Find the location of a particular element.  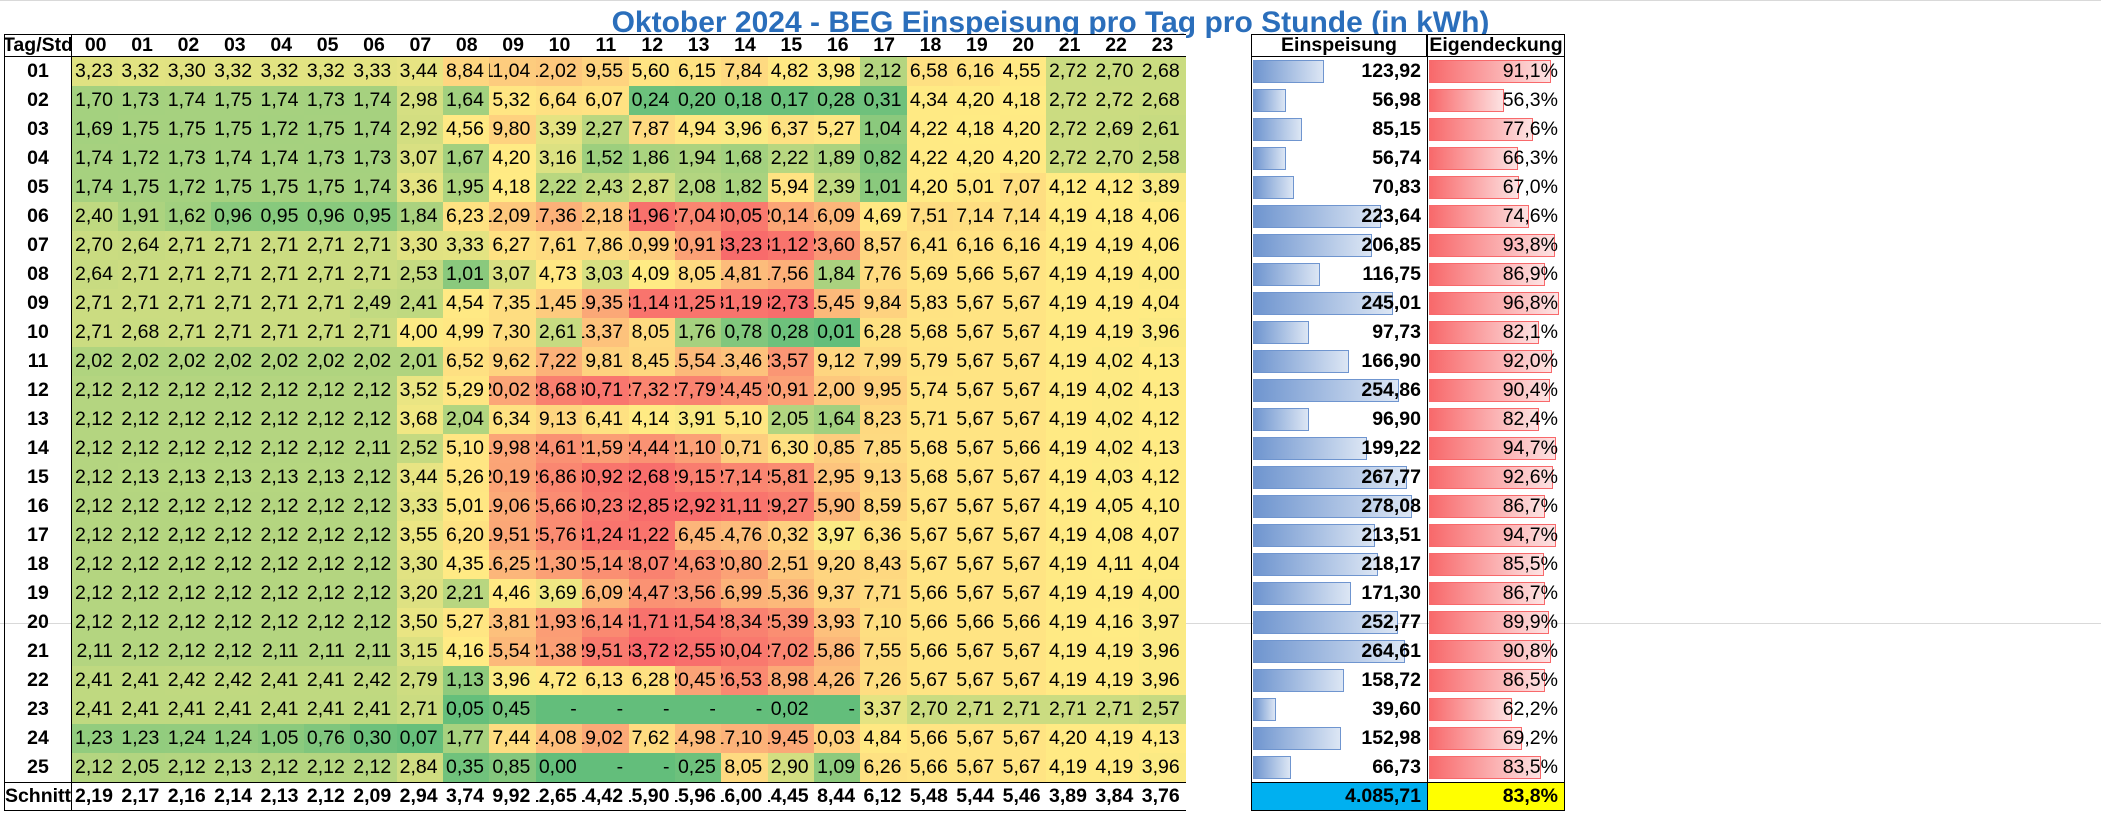

heatmap-cell: 2,02 is located at coordinates (281, 361).